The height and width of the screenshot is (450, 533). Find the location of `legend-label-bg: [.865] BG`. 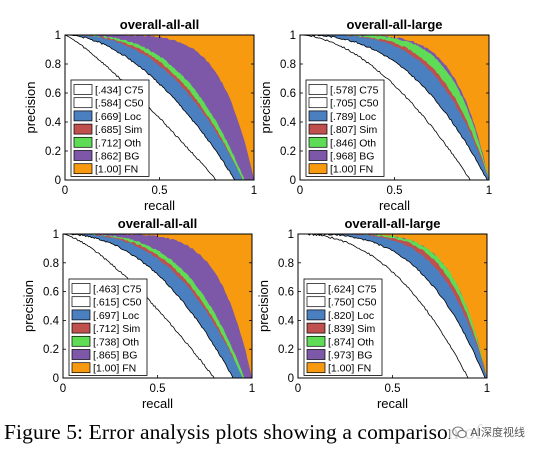

legend-label-bg: [.865] BG is located at coordinates (115, 356).